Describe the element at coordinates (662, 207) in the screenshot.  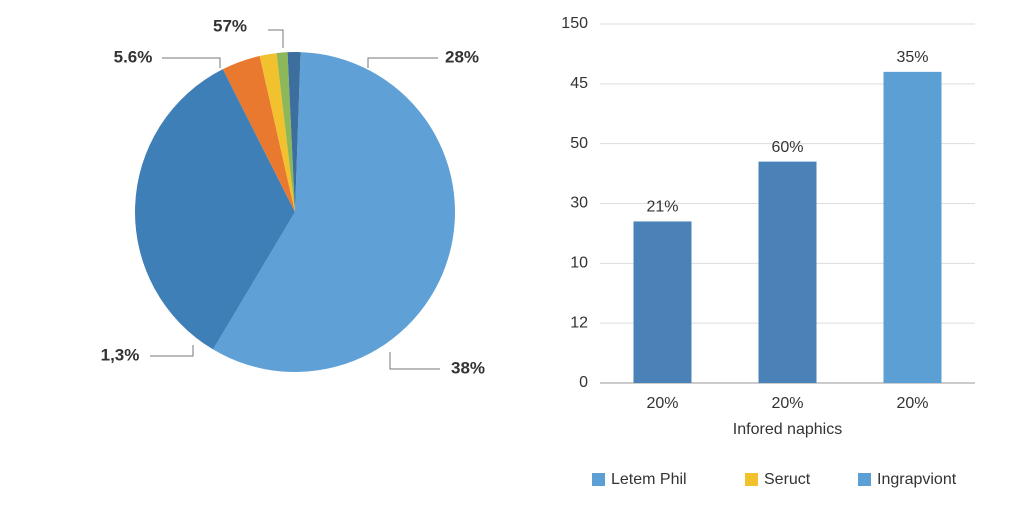
I see `bar-label: 21%` at that location.